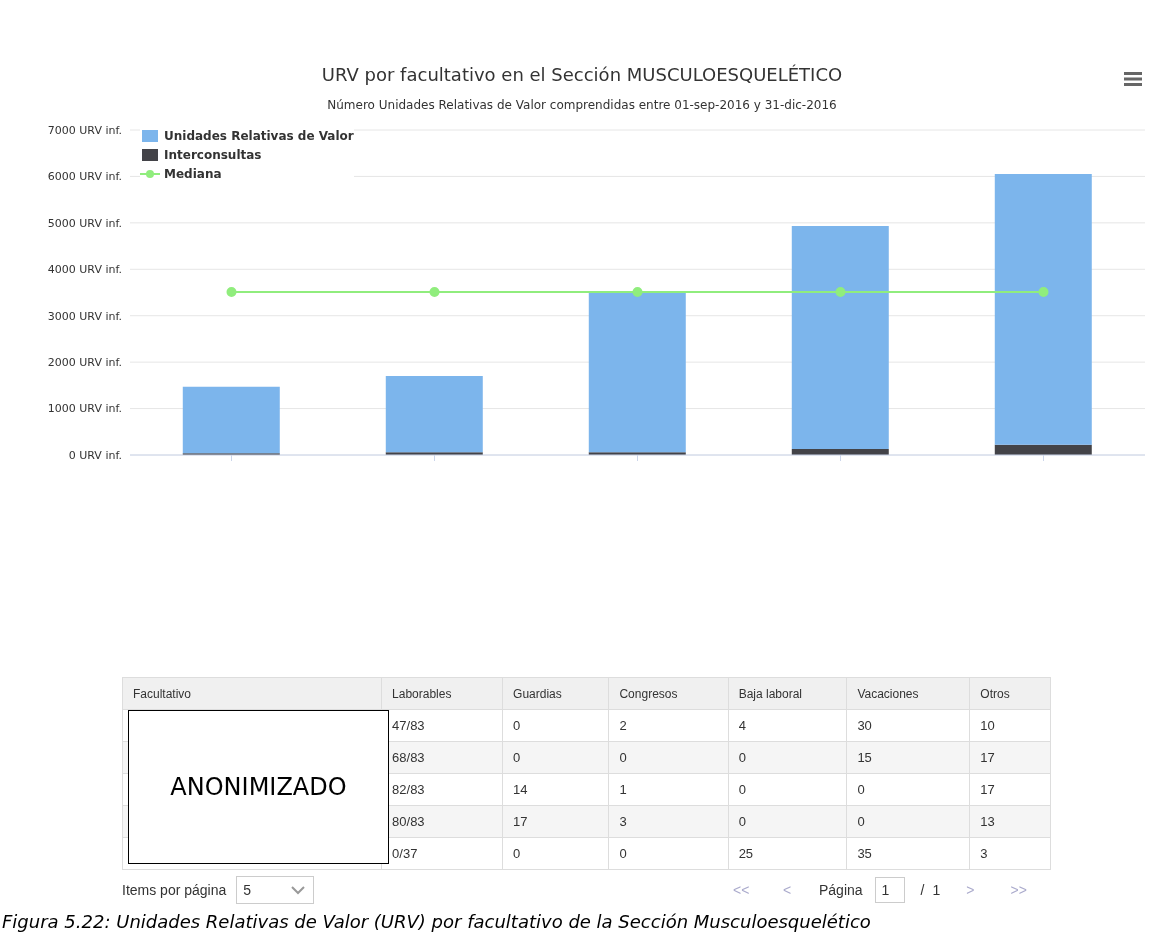 The image size is (1164, 938). I want to click on y-tick-label: 0 URV inf., so click(95, 455).